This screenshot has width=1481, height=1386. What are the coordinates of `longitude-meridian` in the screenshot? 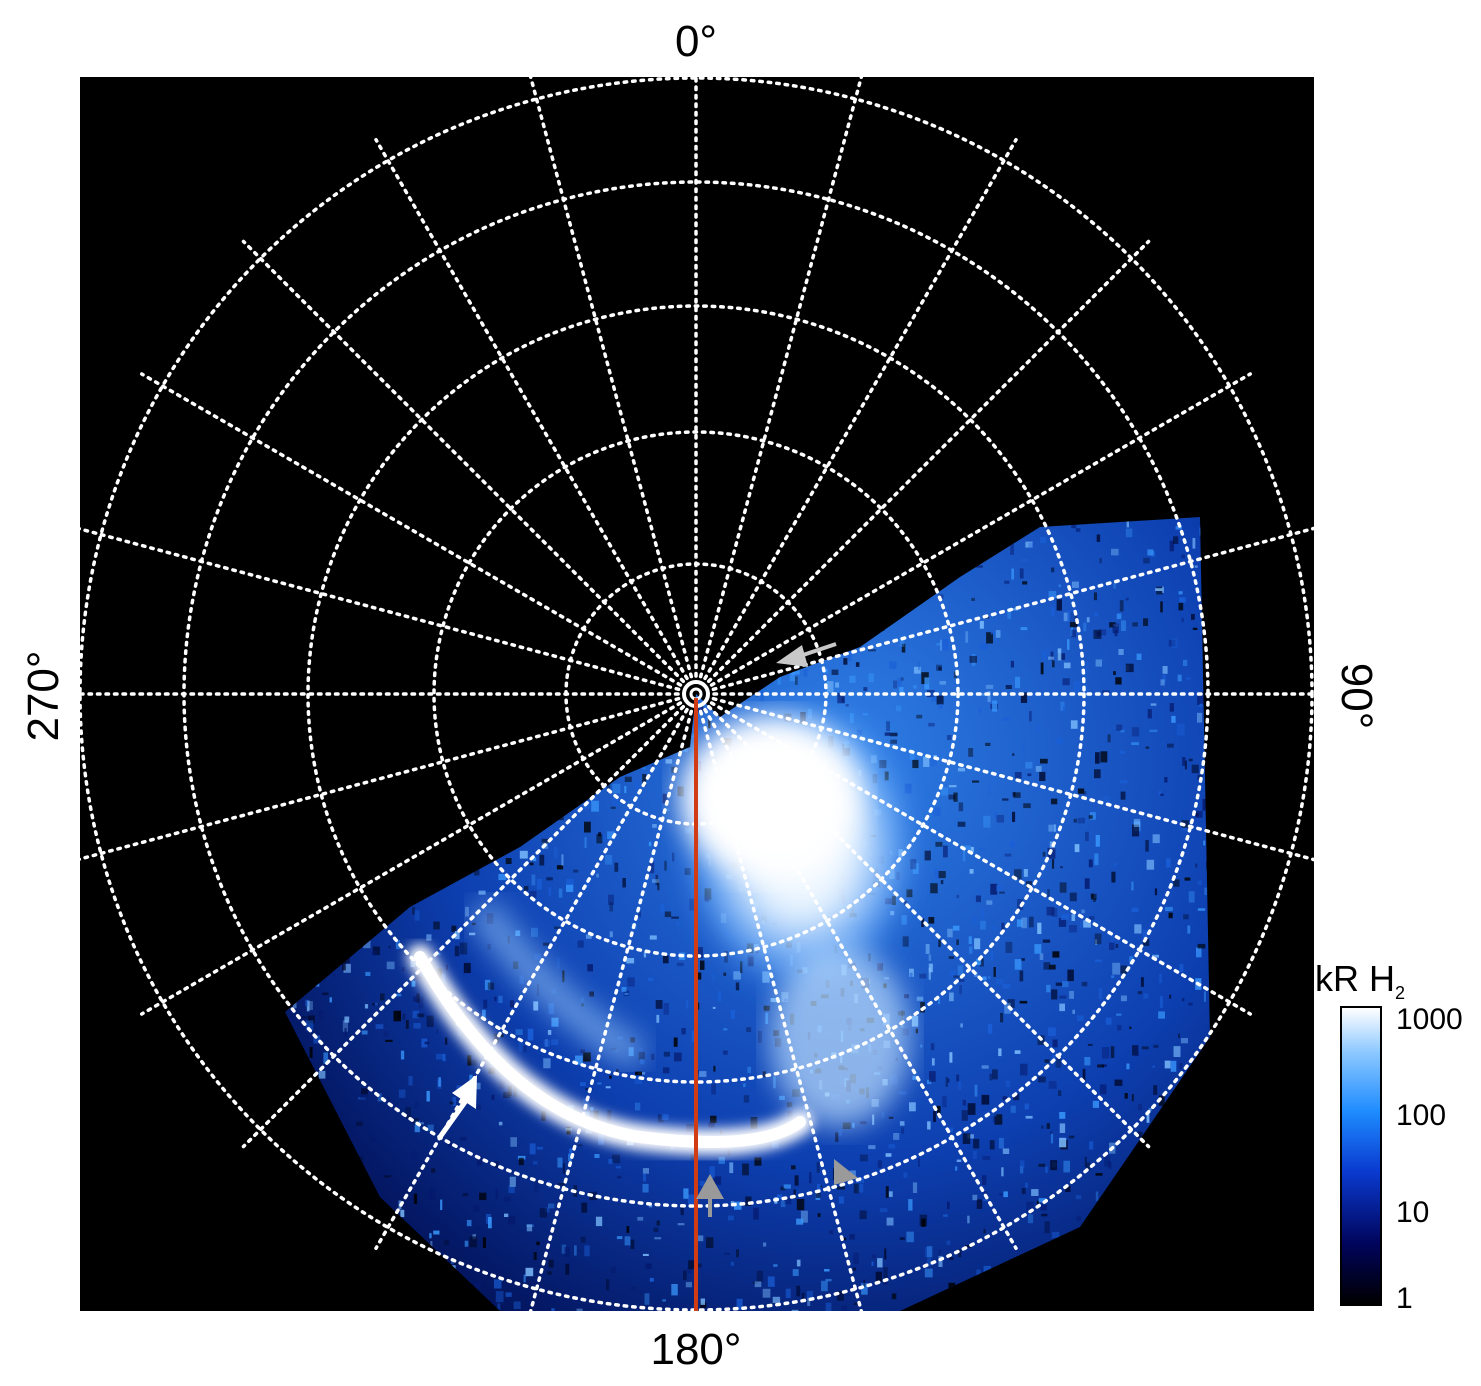 It's located at (781, 1010).